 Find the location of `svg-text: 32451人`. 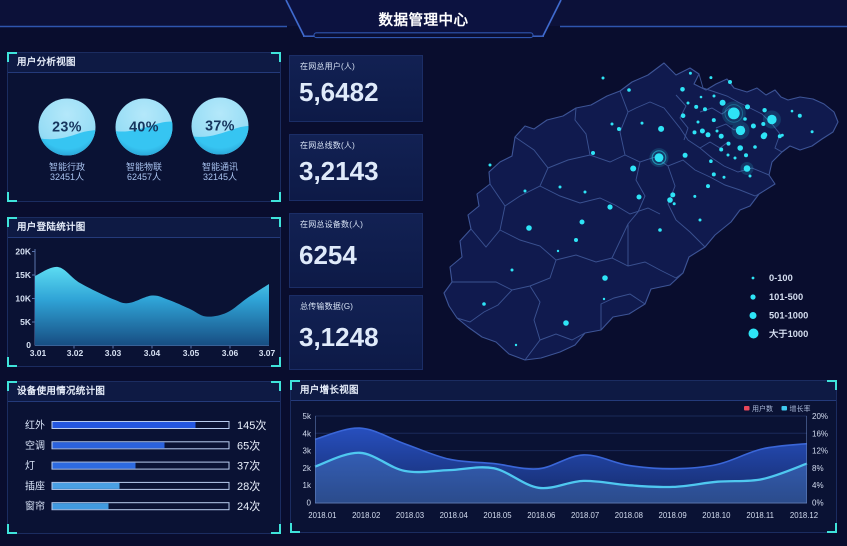

svg-text: 32451人 is located at coordinates (67, 177).